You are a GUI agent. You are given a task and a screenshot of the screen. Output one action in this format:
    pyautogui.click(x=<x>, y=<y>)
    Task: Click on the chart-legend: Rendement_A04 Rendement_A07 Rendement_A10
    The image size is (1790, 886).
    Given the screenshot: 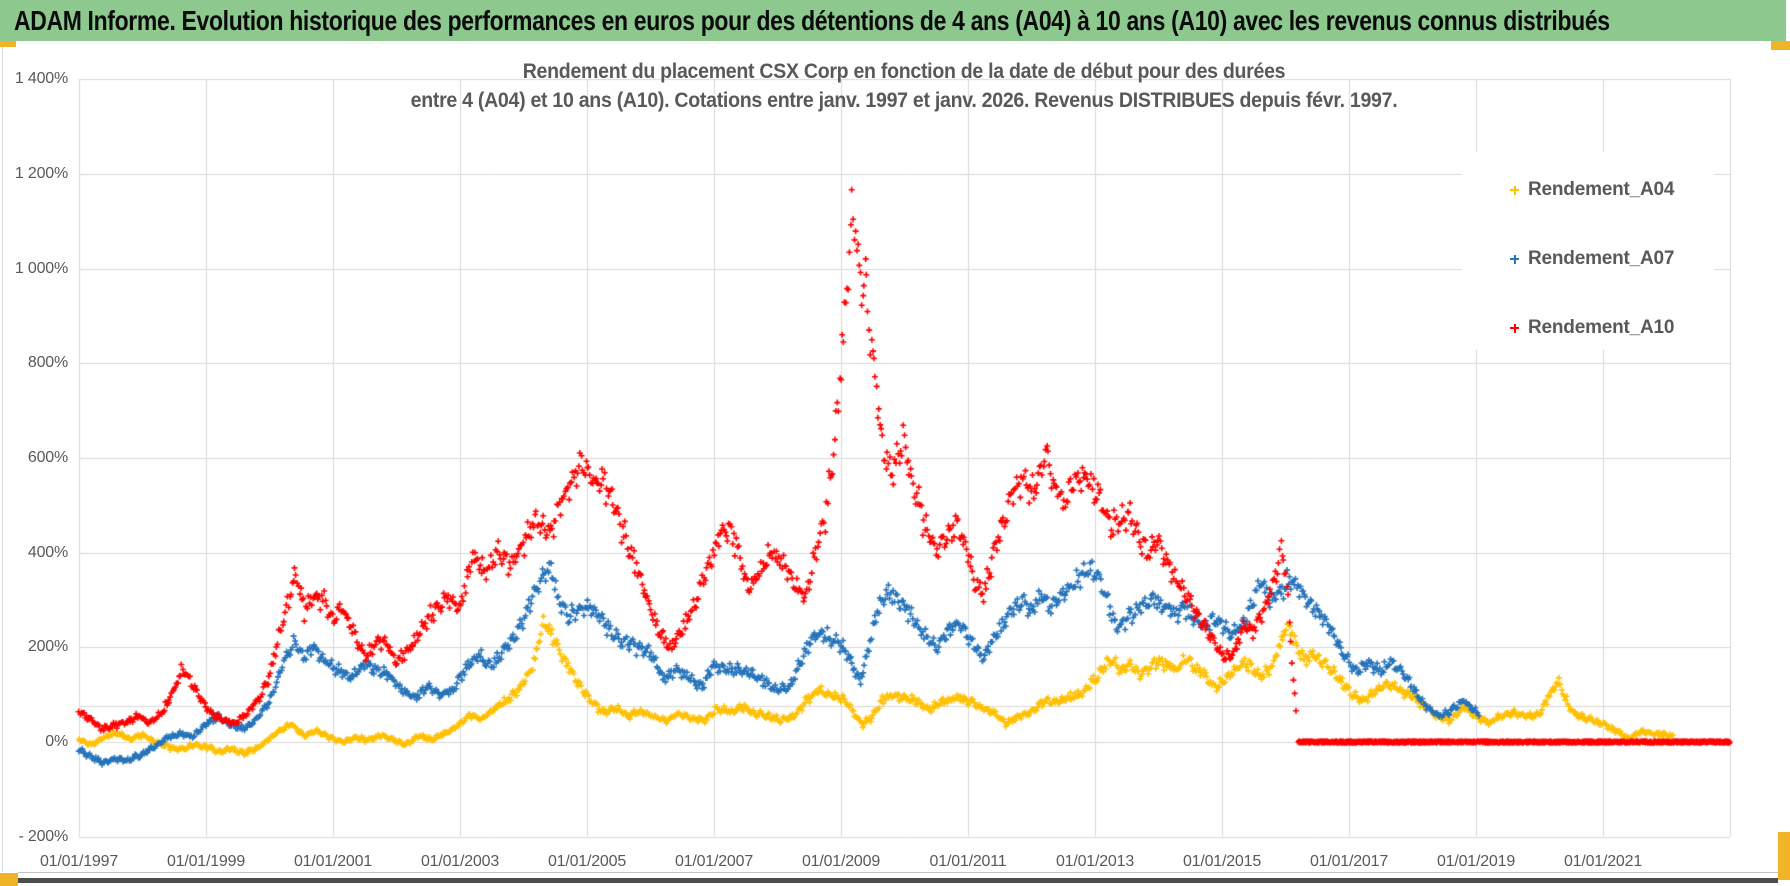 What is the action you would take?
    pyautogui.click(x=1588, y=251)
    